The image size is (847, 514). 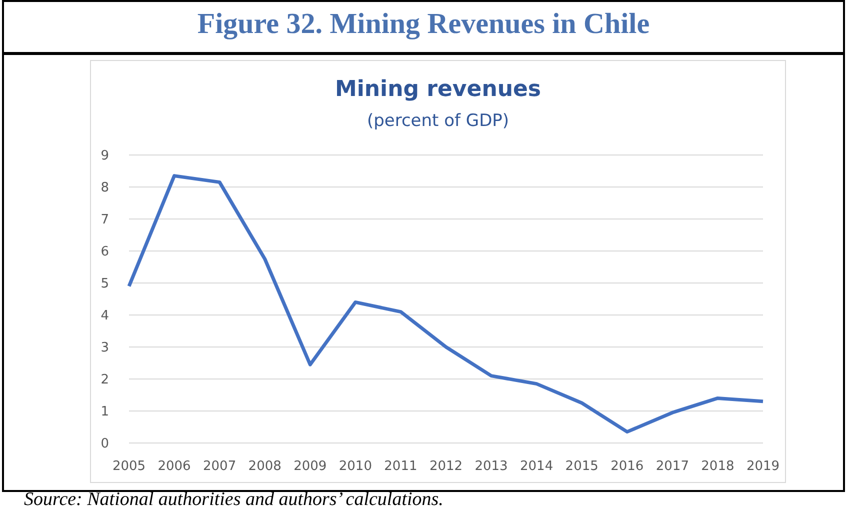 What do you see at coordinates (104, 412) in the screenshot?
I see `y-tick-label: 1` at bounding box center [104, 412].